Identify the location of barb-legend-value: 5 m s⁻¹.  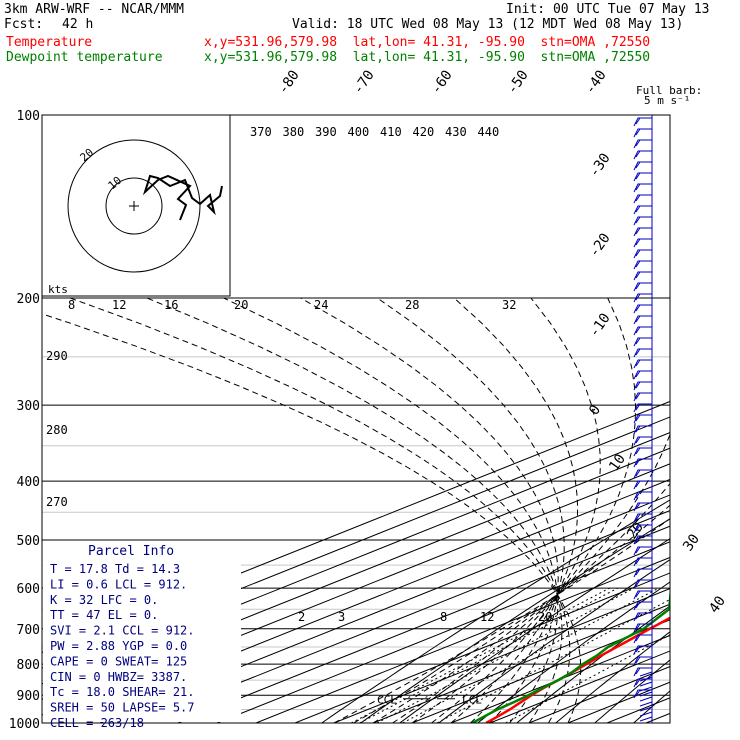
(667, 100).